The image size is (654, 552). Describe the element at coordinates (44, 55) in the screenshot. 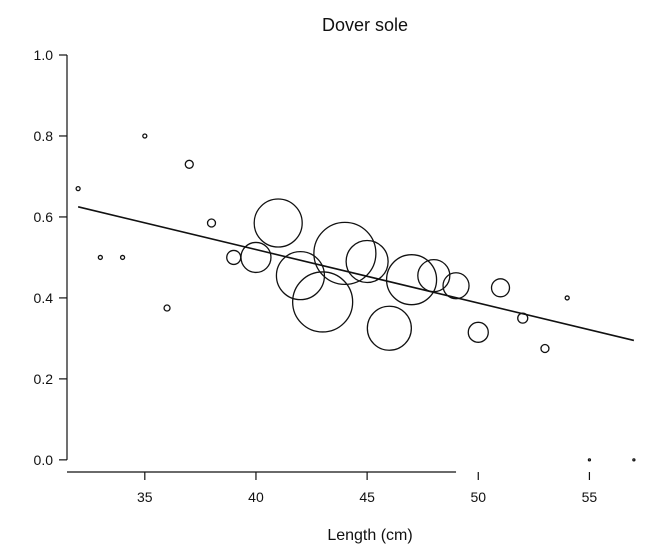

I see `y-tick-label: 1.0` at that location.